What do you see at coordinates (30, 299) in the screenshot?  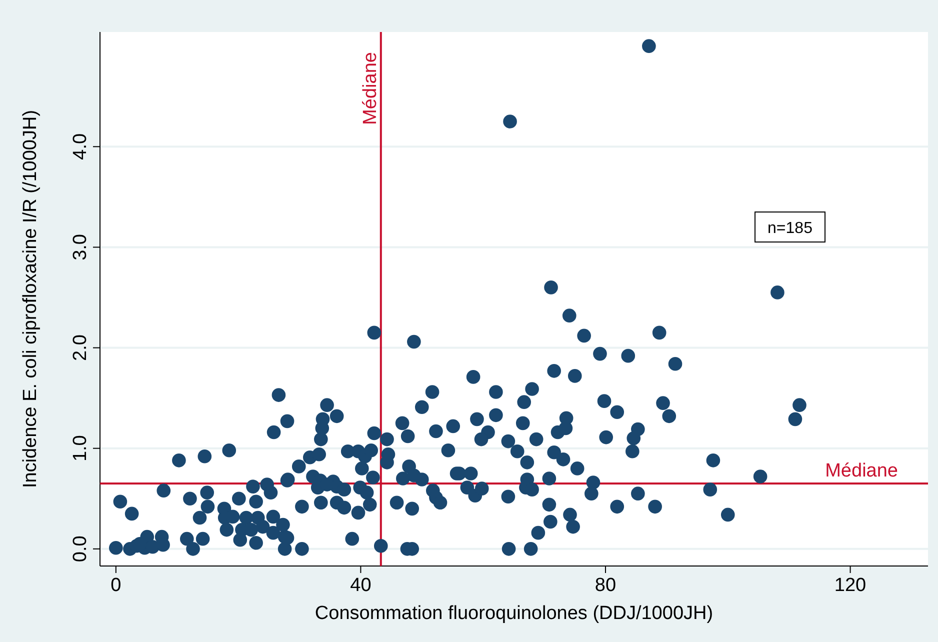 I see `y-axis-title: Incidence E. coli ciprofloxacine I/R (/1000JH)` at bounding box center [30, 299].